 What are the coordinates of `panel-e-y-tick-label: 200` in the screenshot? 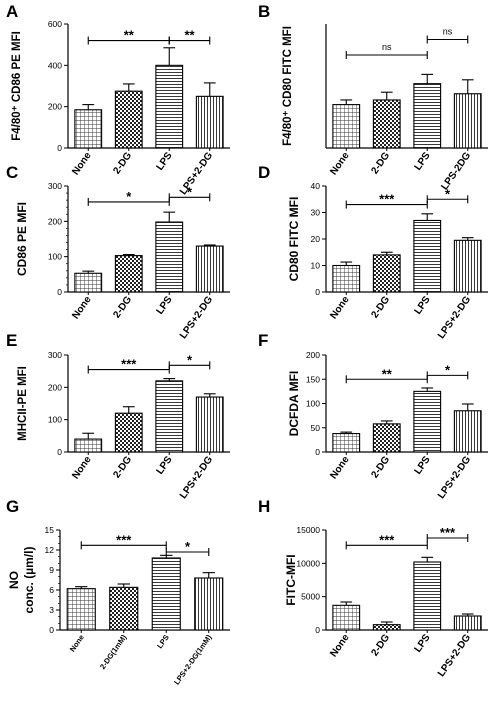 It's located at (55, 387).